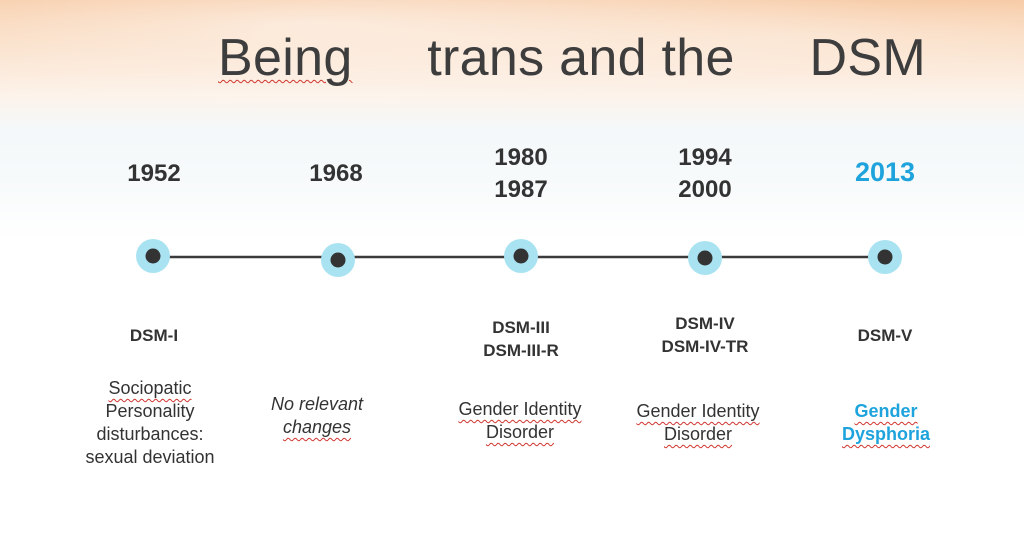 The image size is (1024, 554). I want to click on title-word-being: Being, so click(285, 58).